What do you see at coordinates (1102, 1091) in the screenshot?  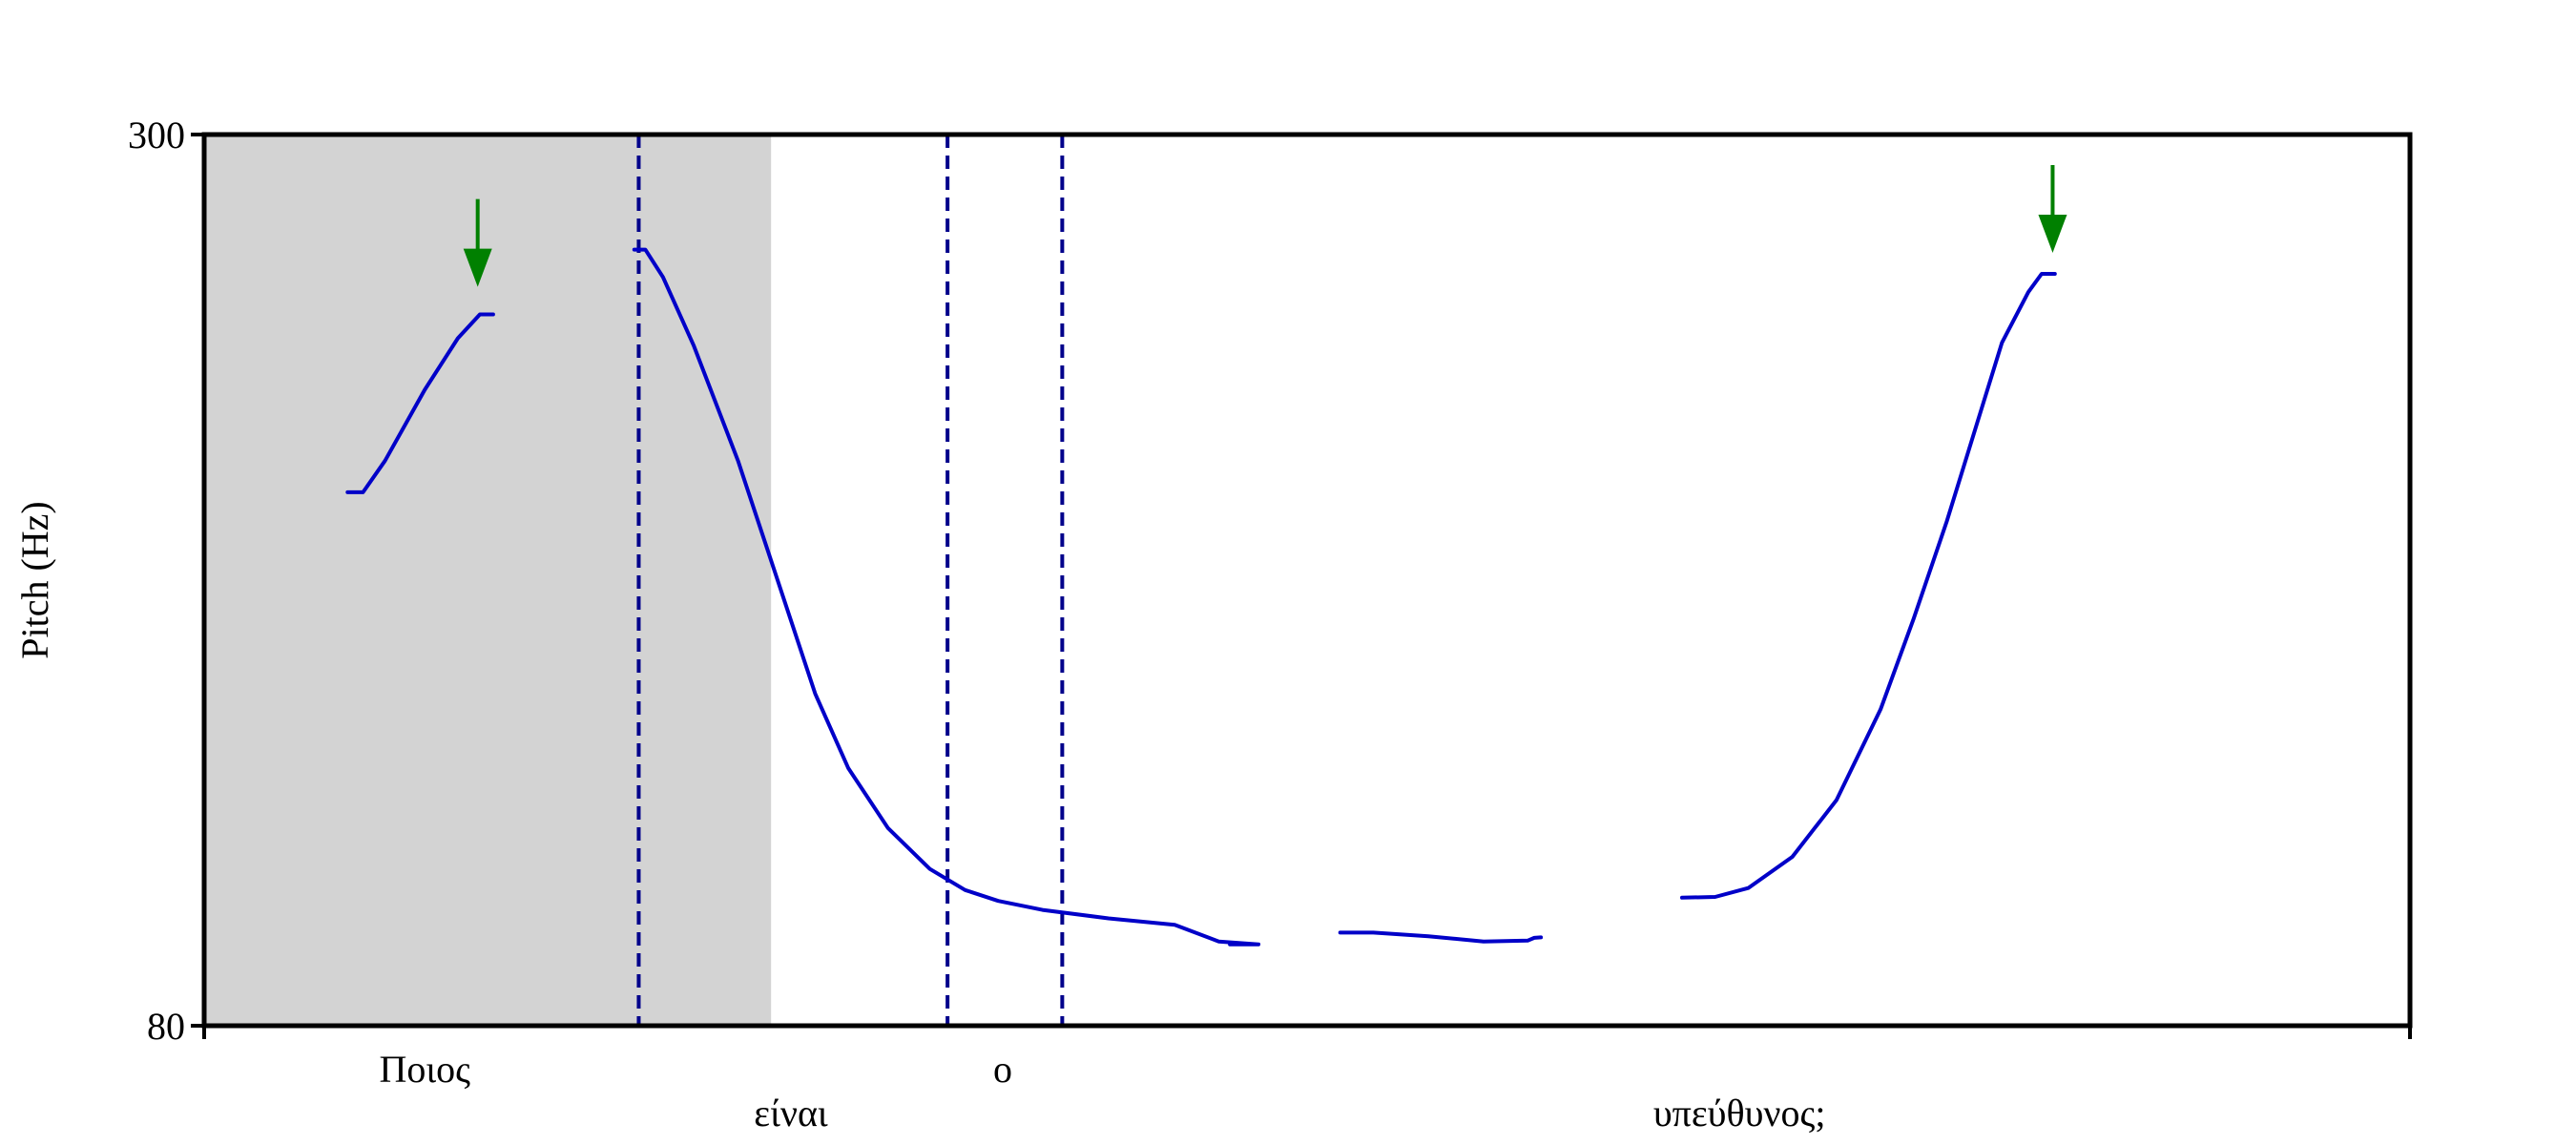 I see `word-layer: Ποιος είναι ο υπεύθυνος;` at bounding box center [1102, 1091].